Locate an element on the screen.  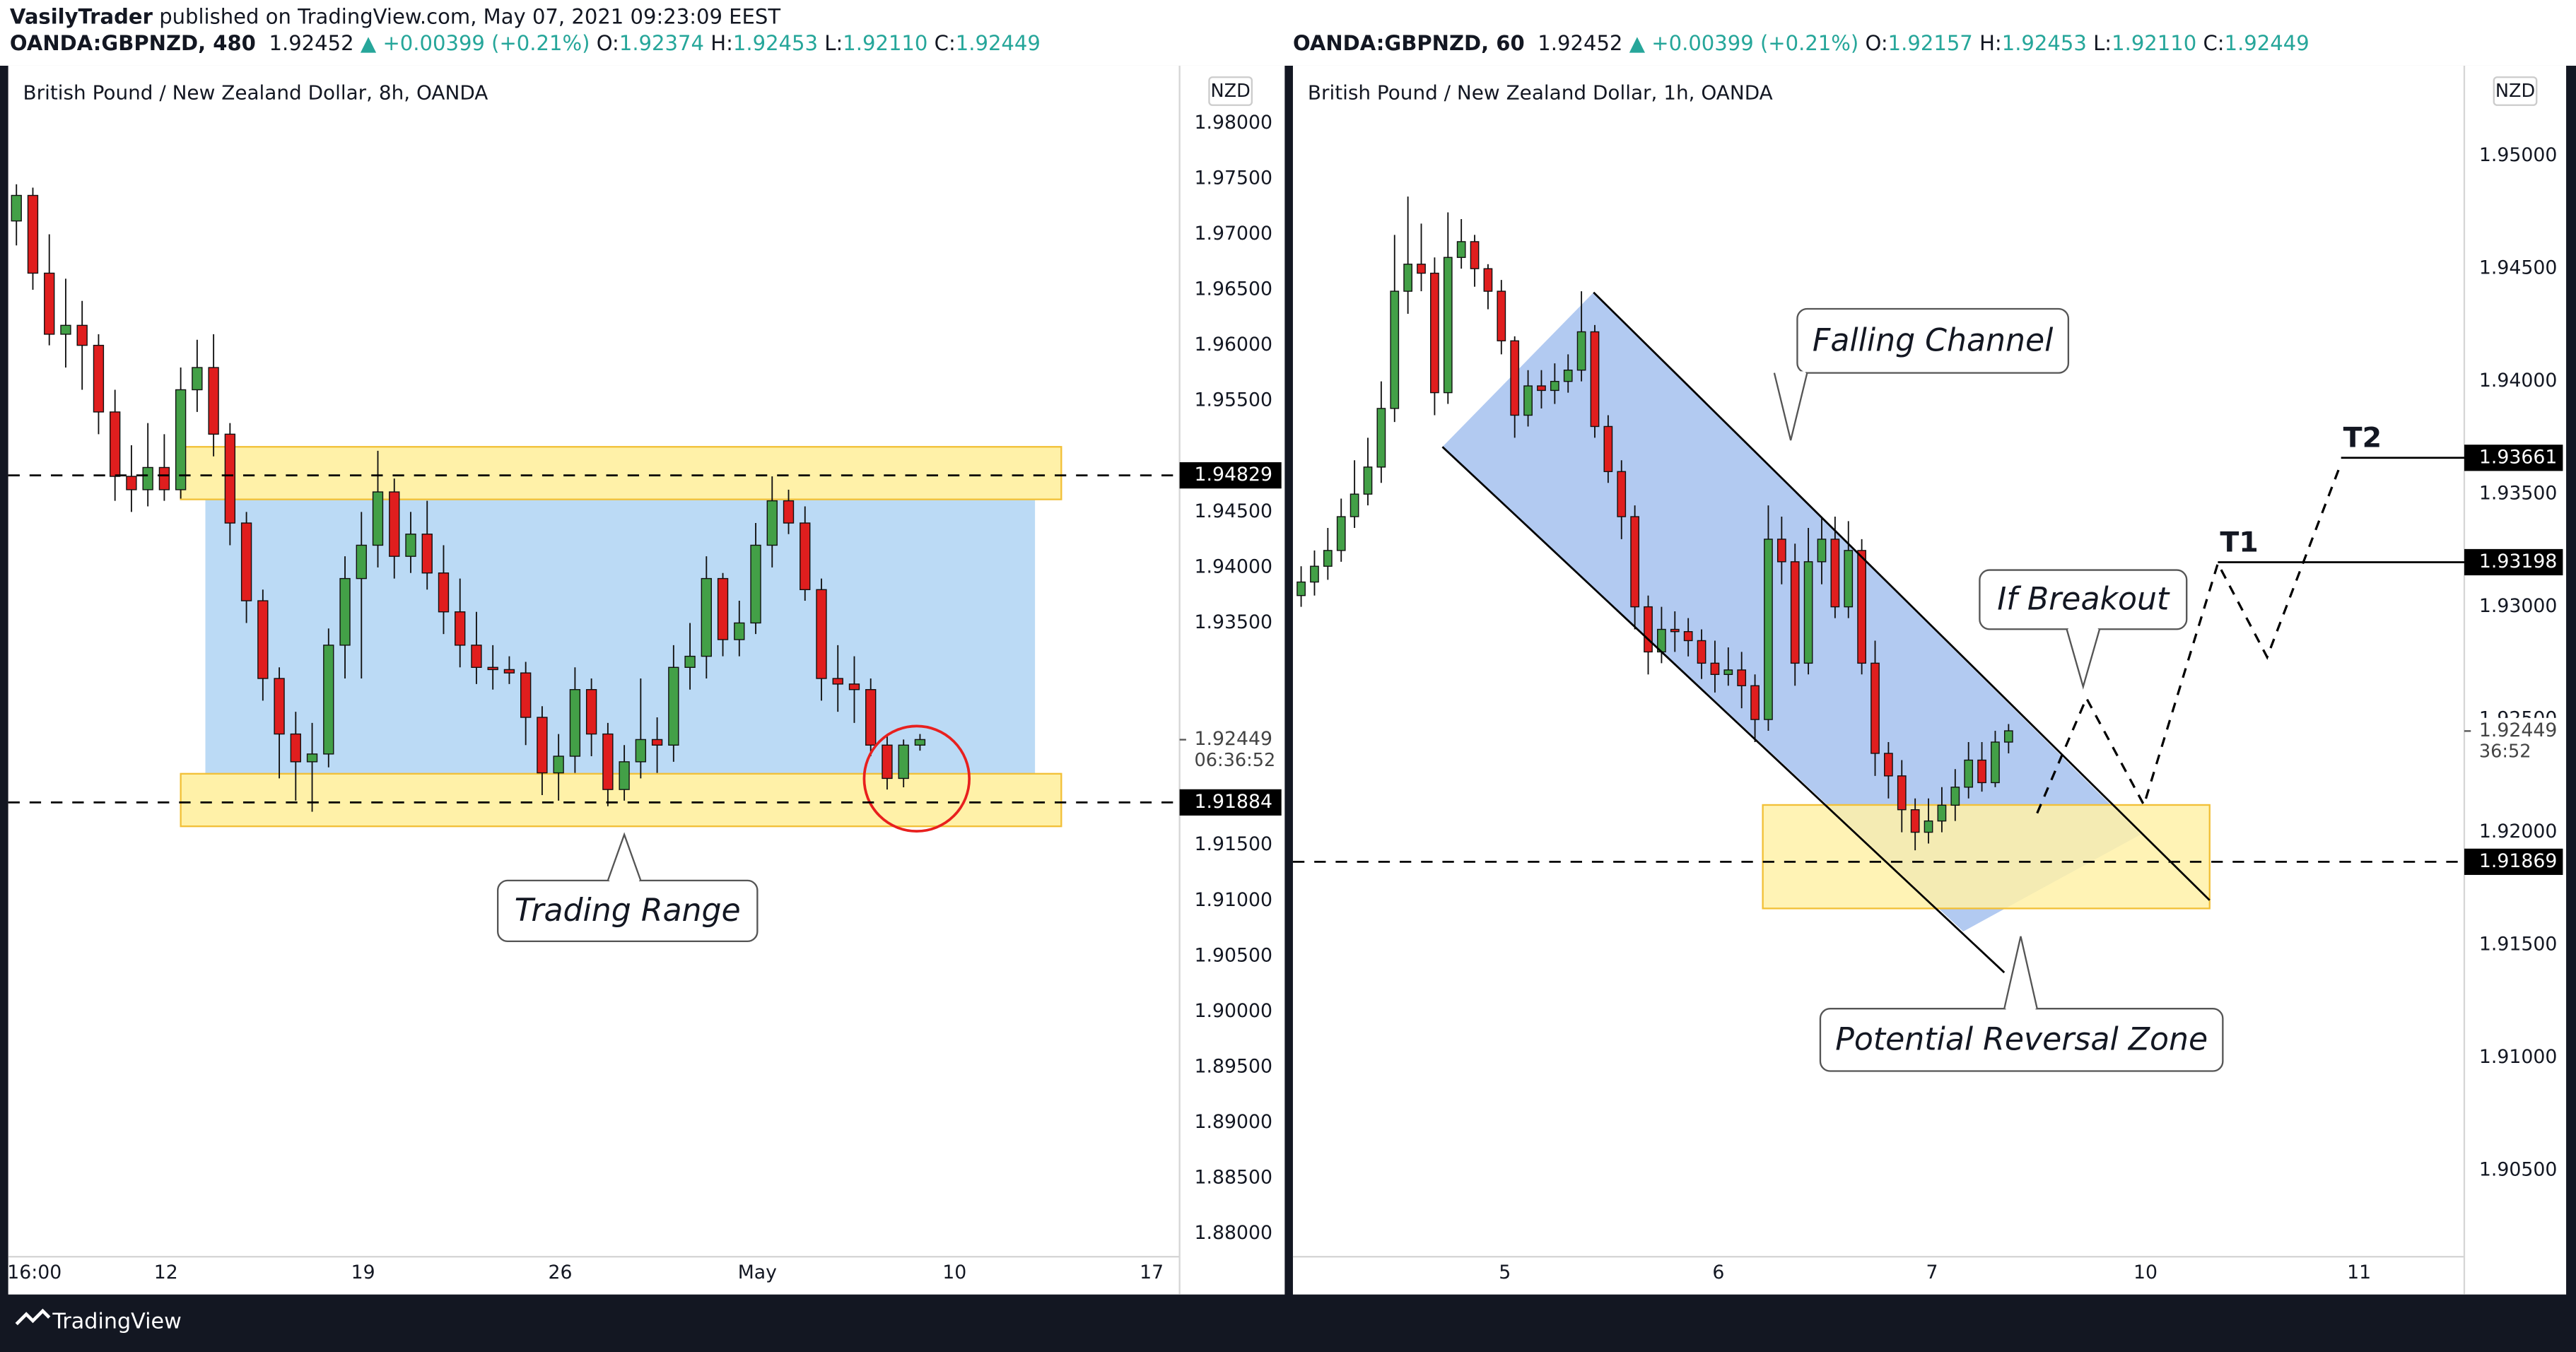
channel-lower is located at coordinates (1724, 710).